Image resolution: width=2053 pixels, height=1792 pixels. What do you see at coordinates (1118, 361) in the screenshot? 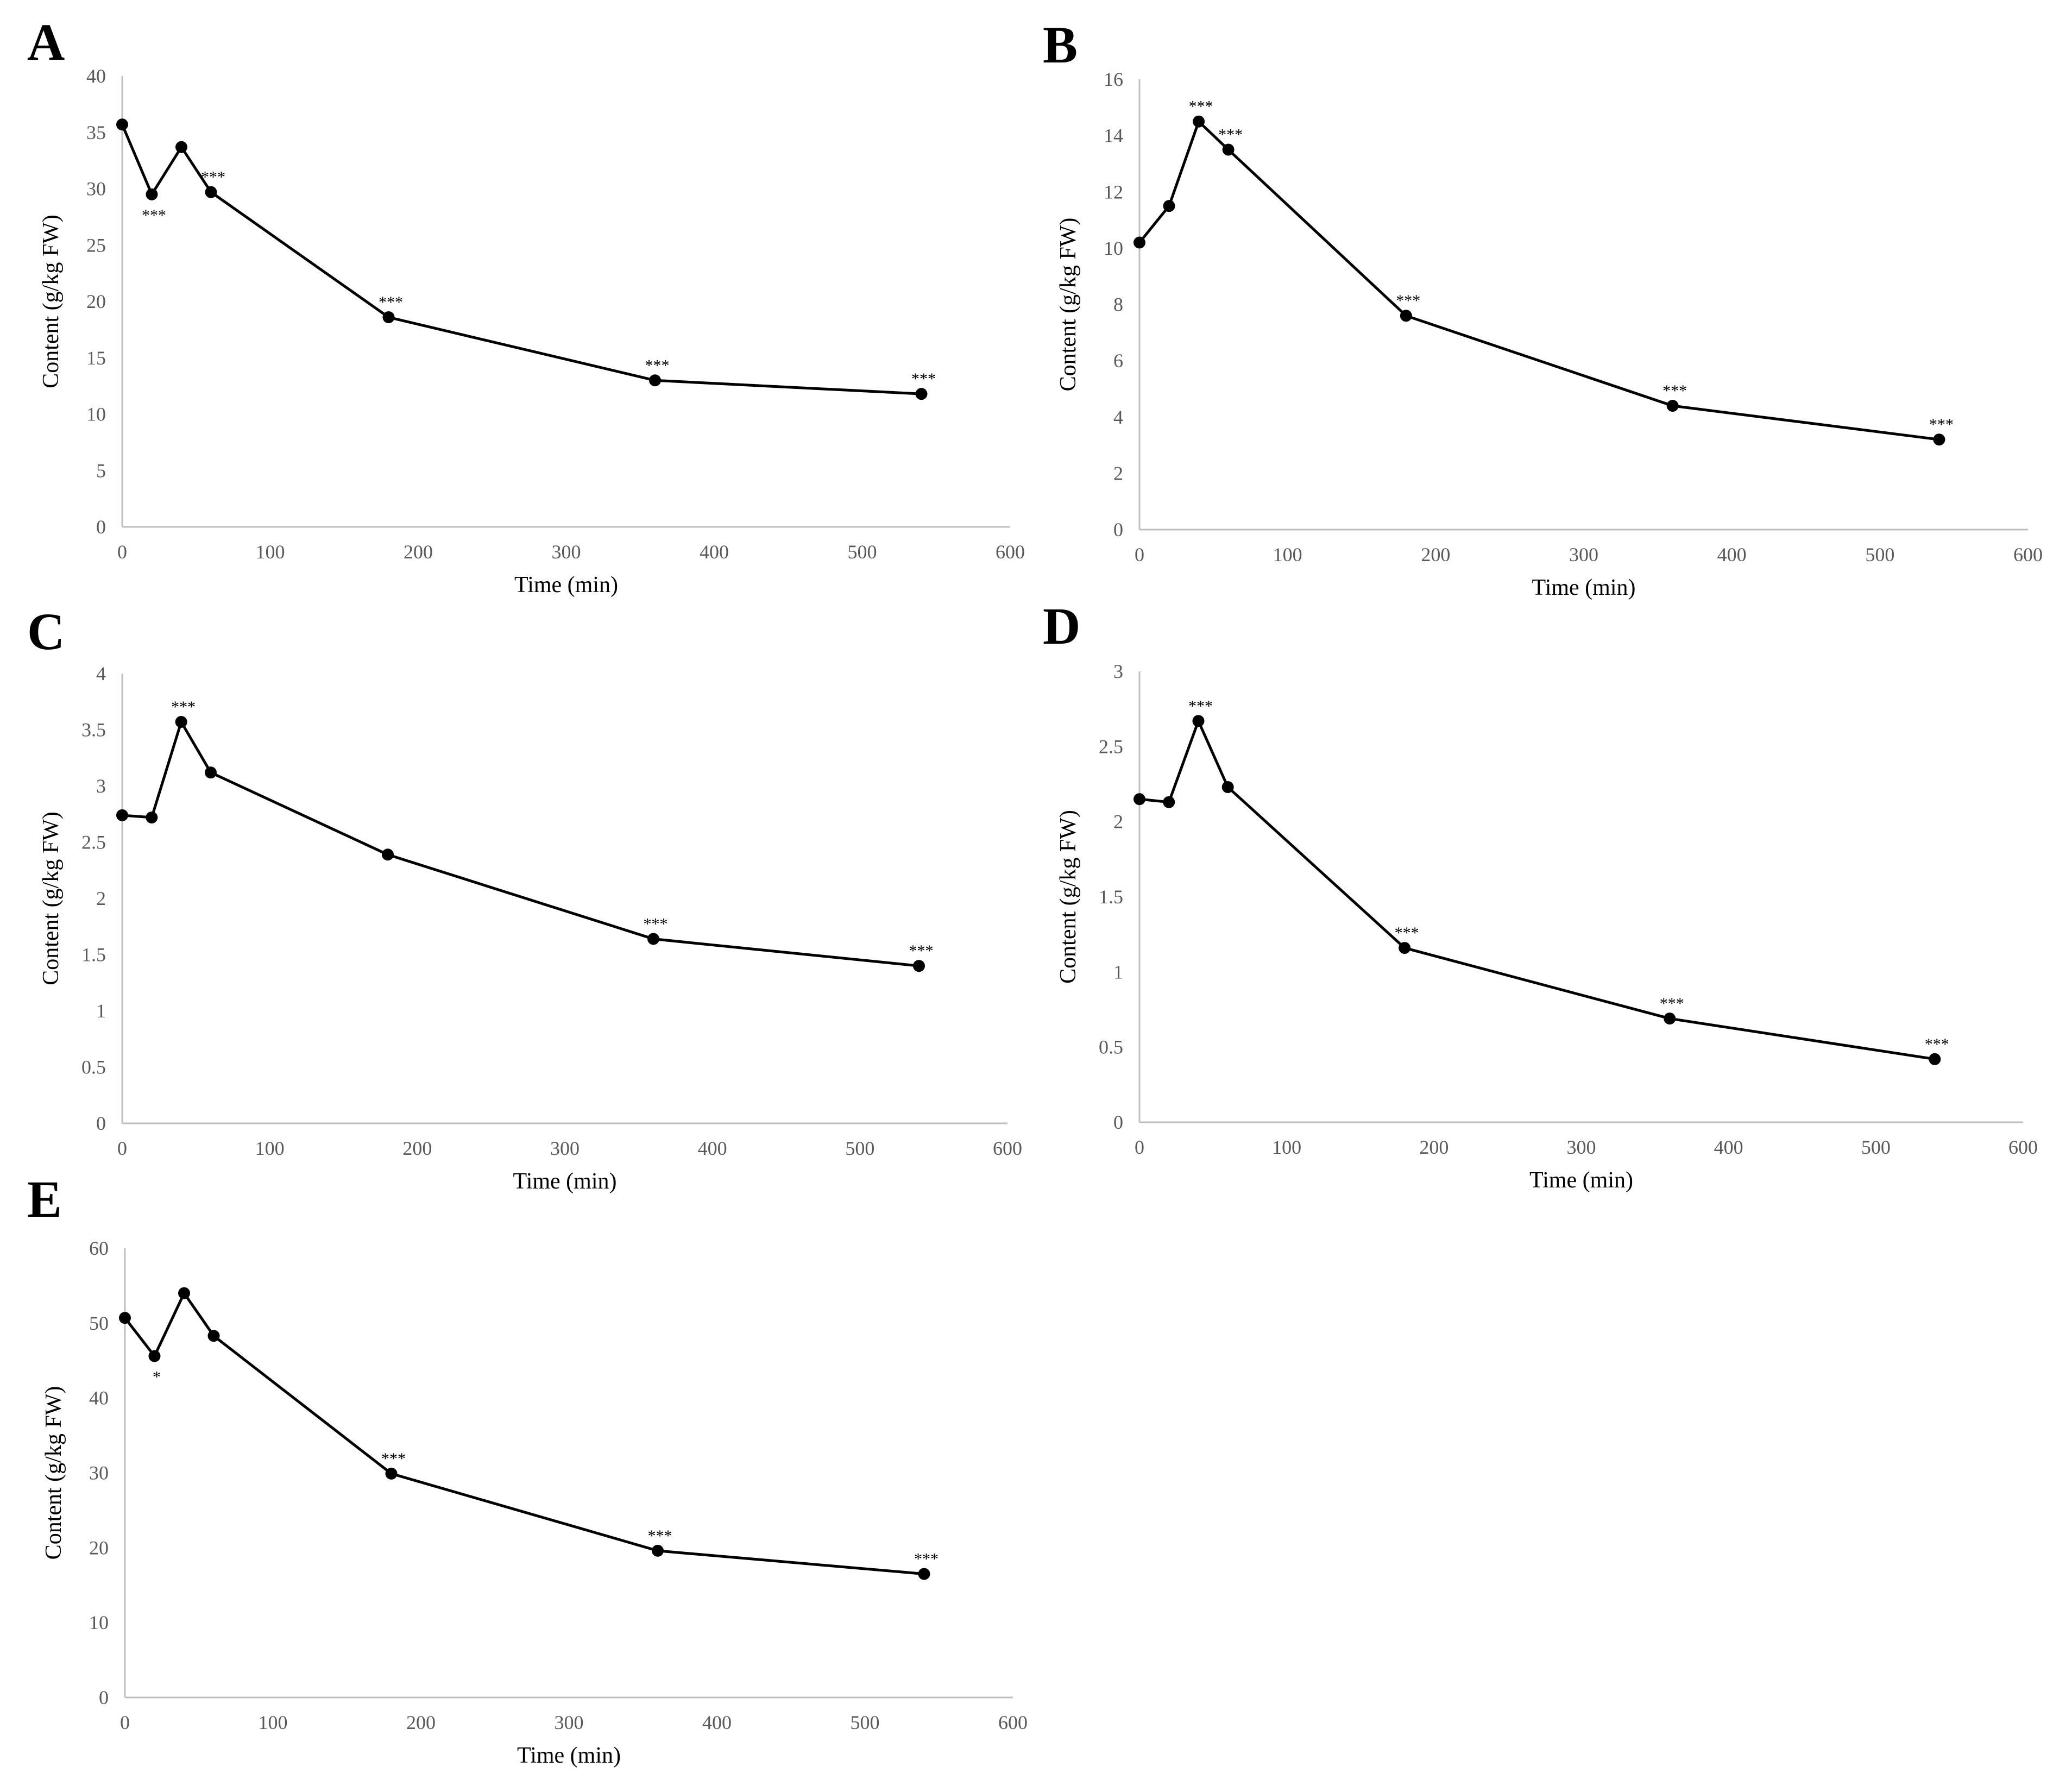
I see `y-tick-label: 6` at bounding box center [1118, 361].